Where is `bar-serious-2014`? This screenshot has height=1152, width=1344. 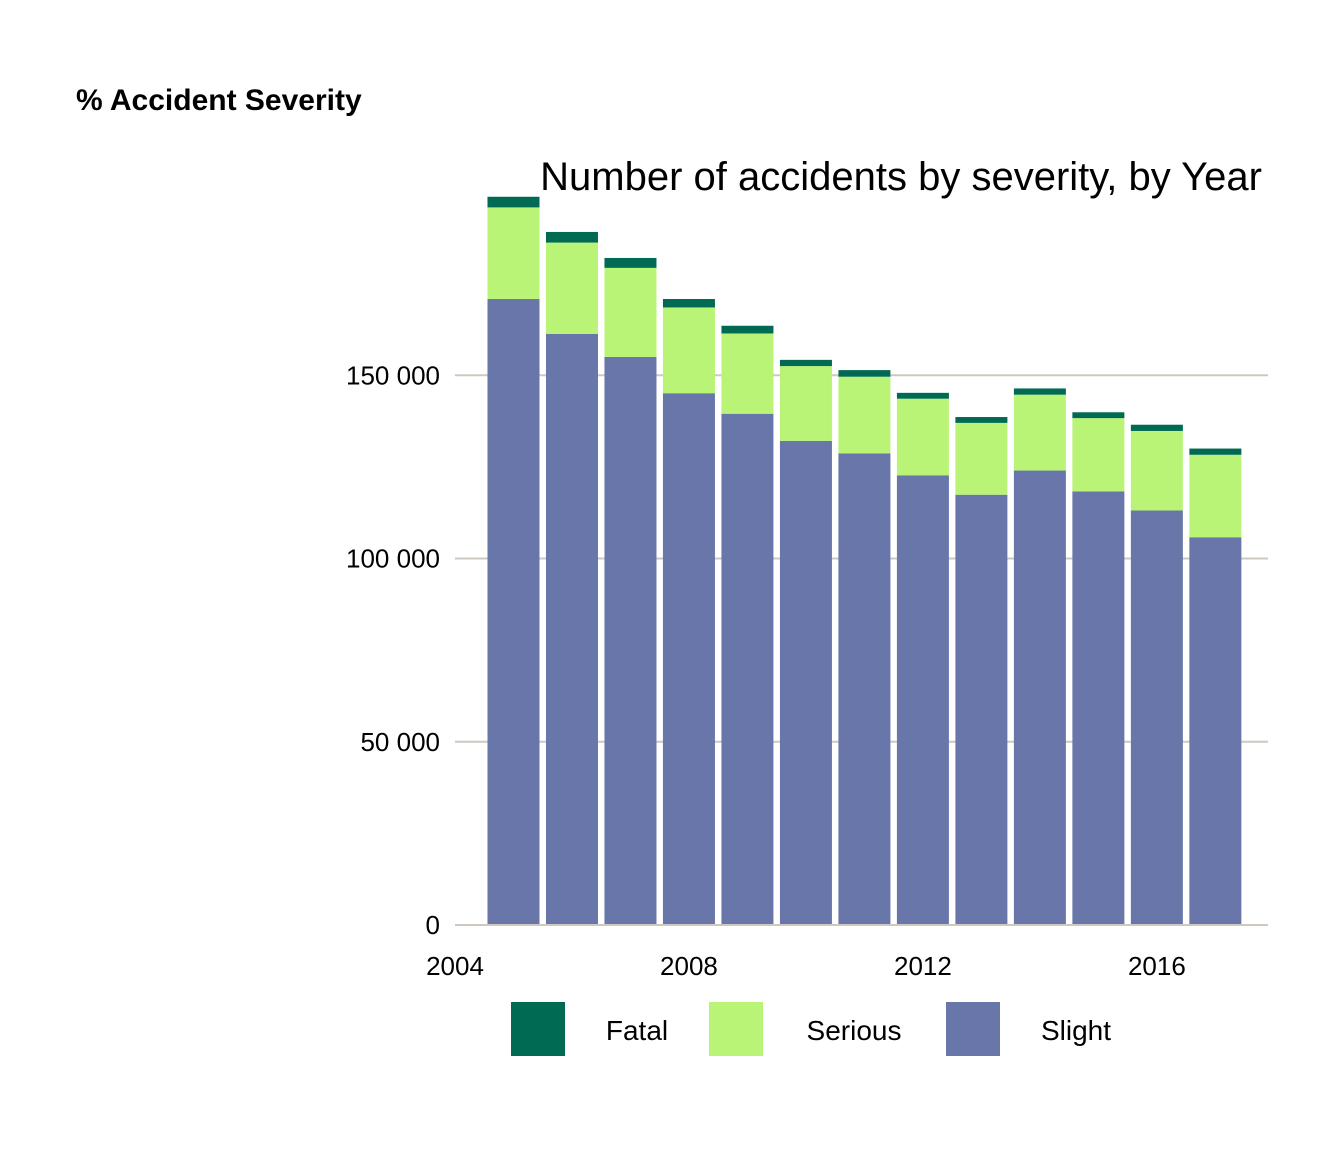 bar-serious-2014 is located at coordinates (1039, 432).